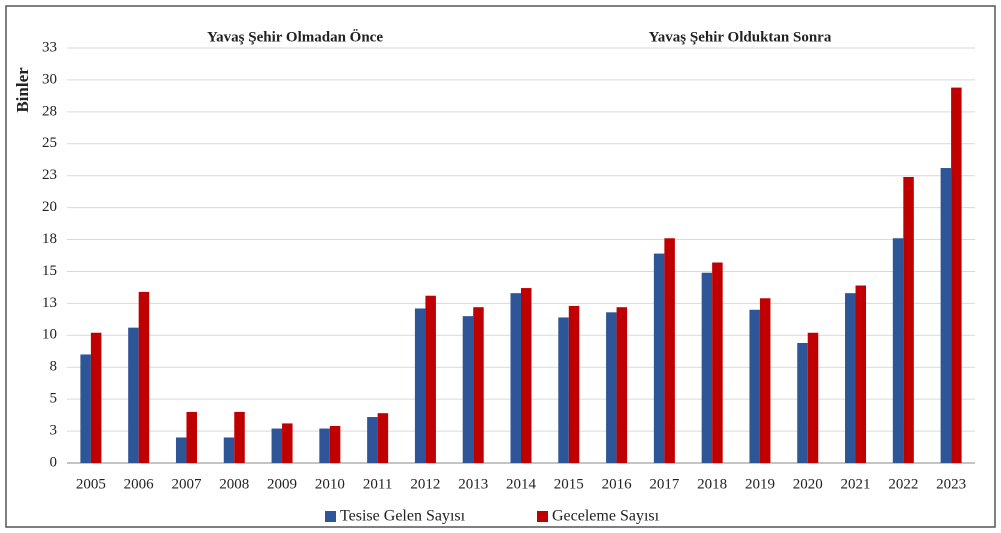 The height and width of the screenshot is (533, 1001). I want to click on x-tick-label: 2018, so click(712, 484).